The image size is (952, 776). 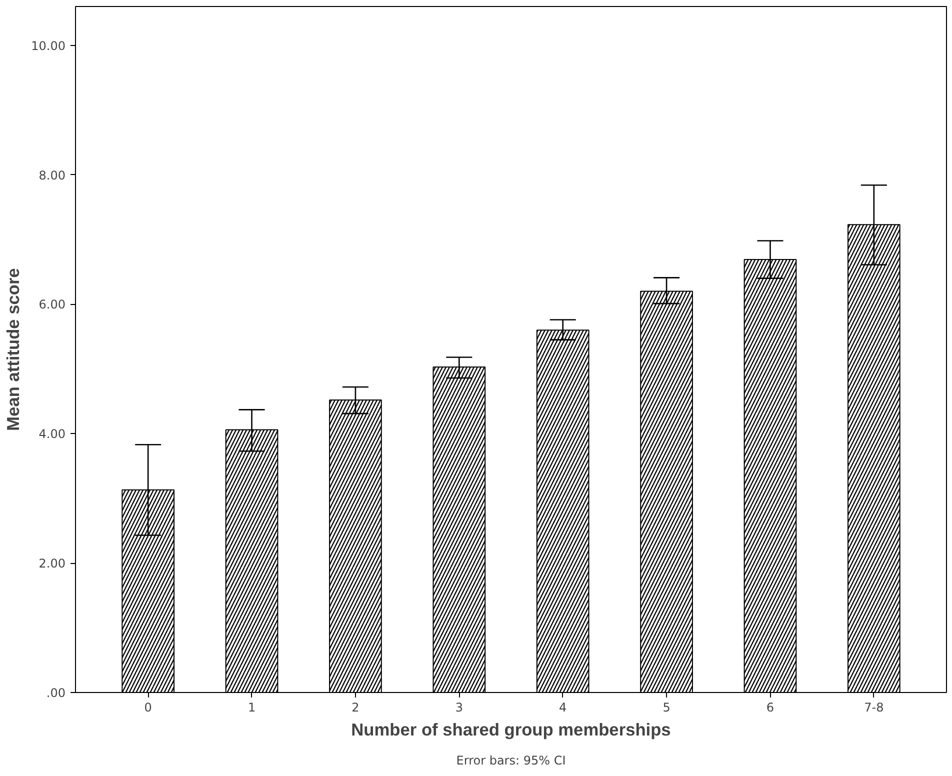 I want to click on y-tick-label: 10.00, so click(x=48, y=45).